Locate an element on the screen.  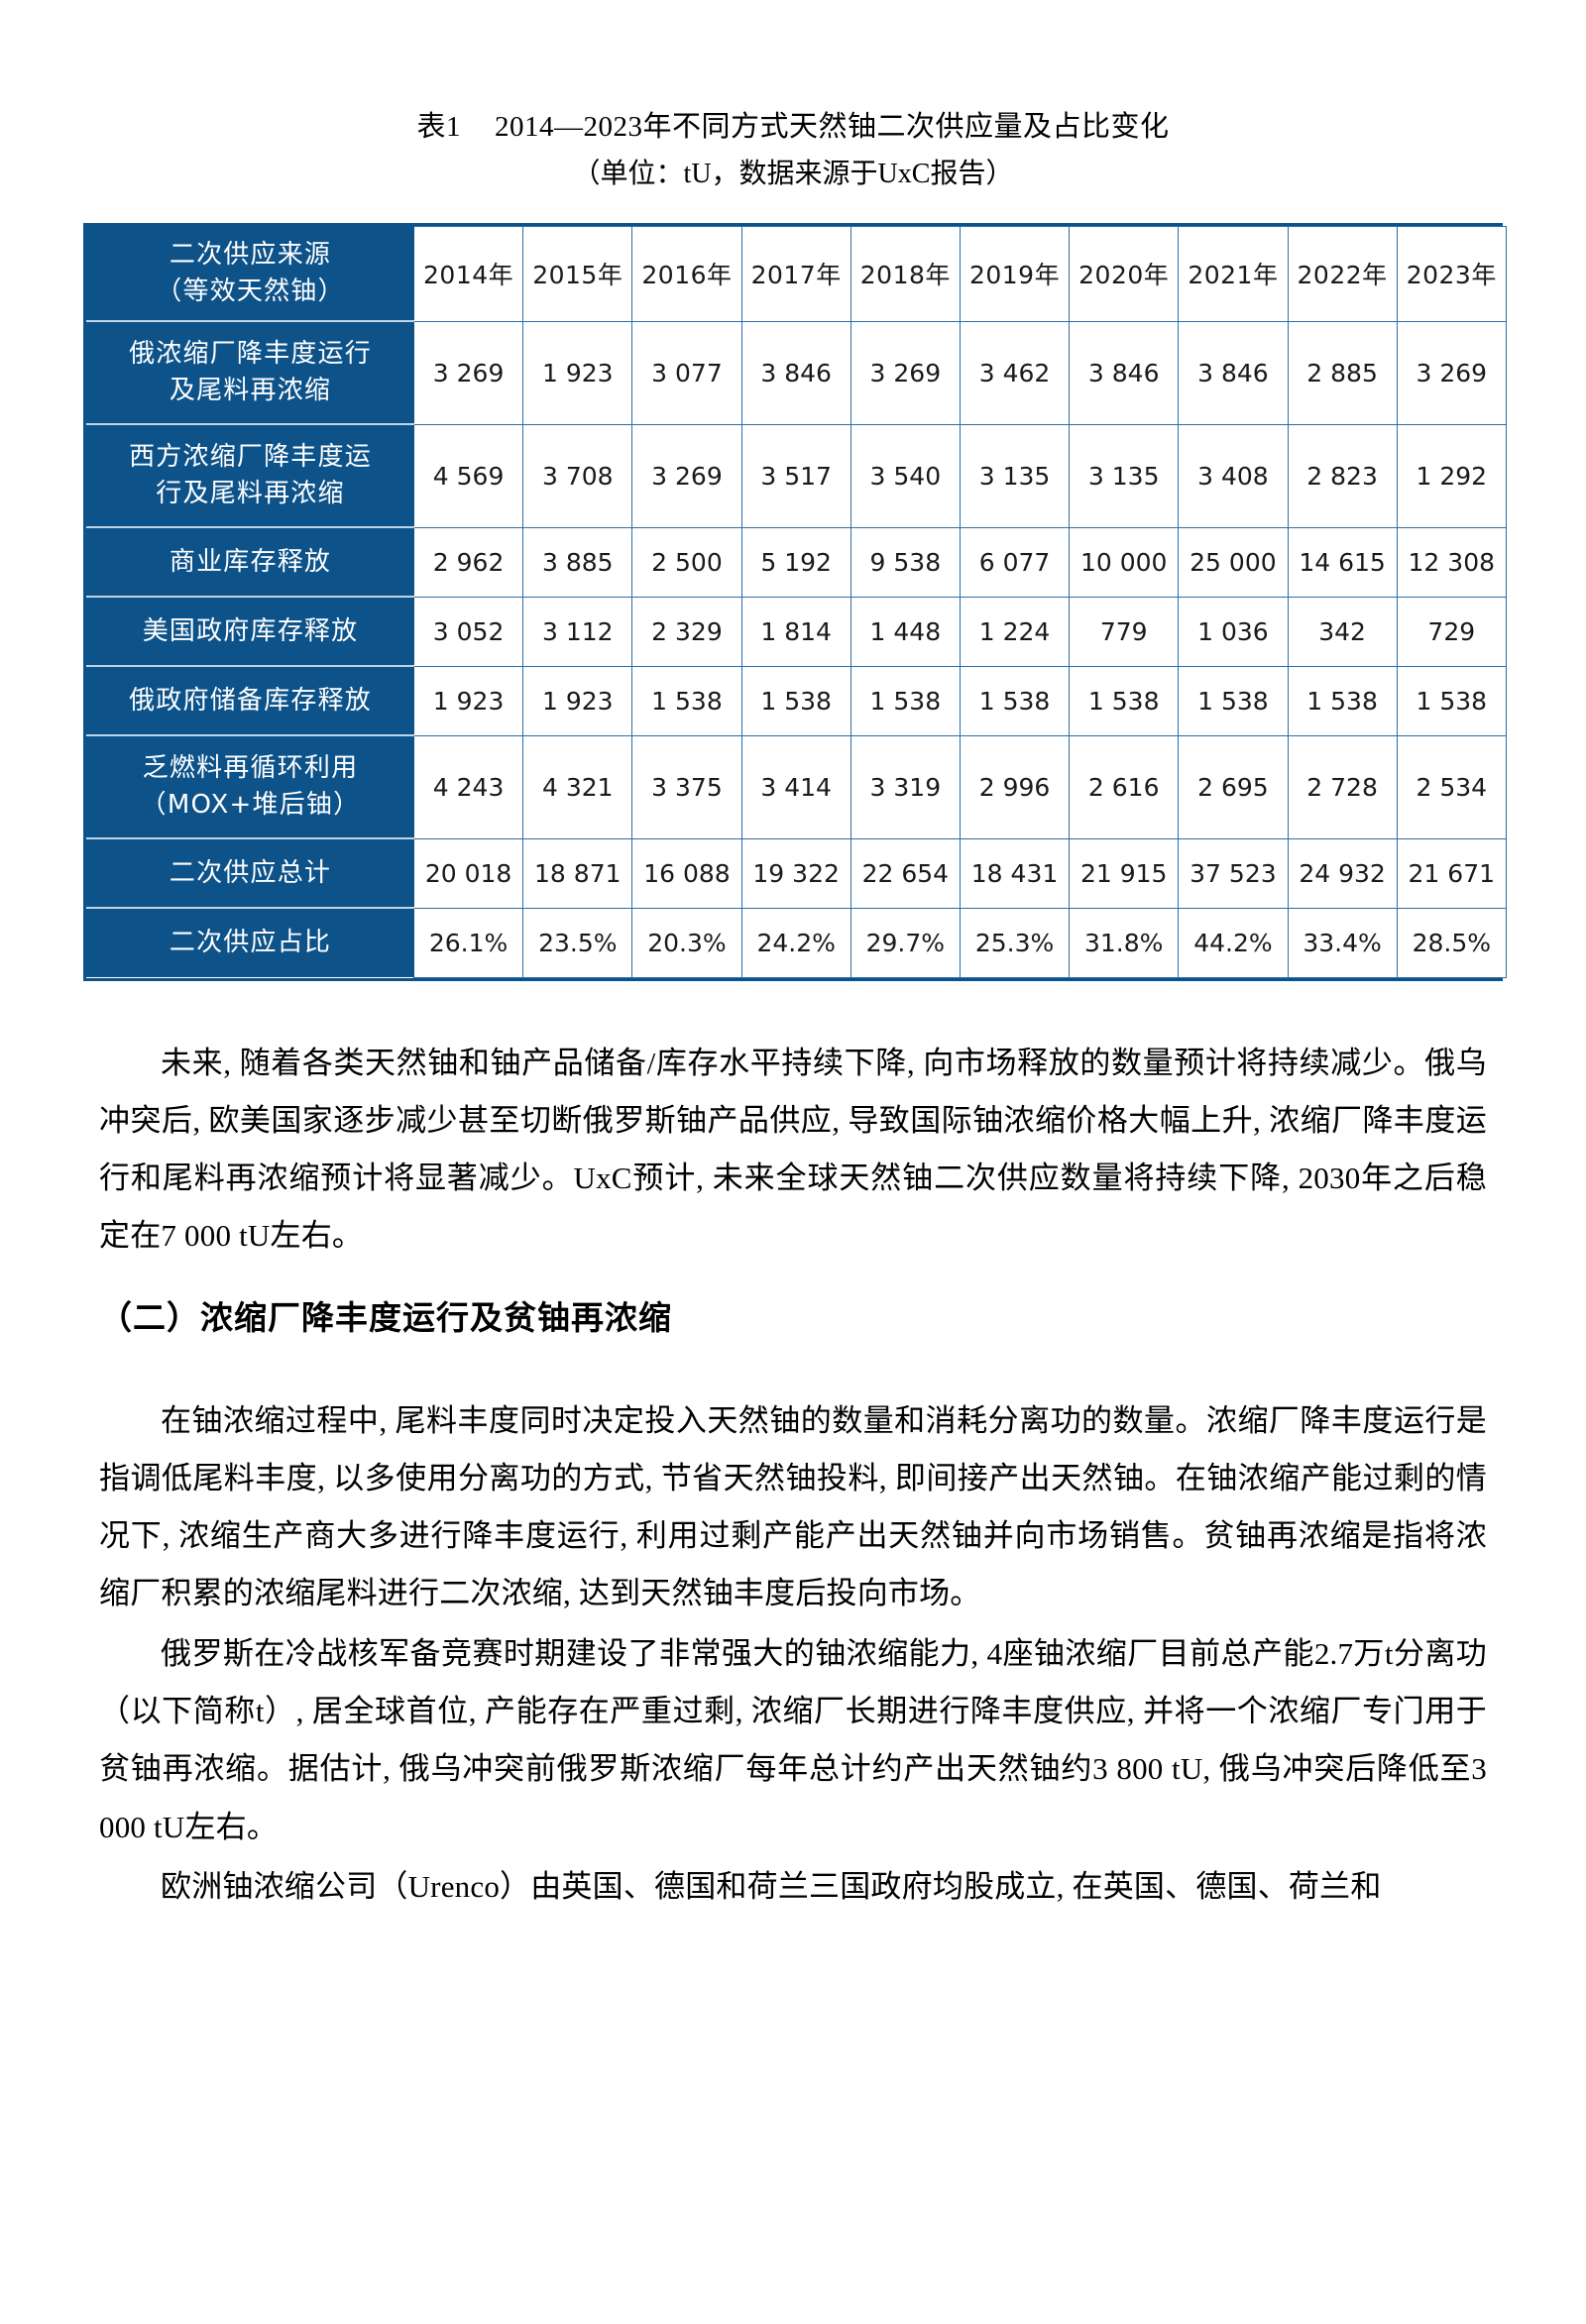
row-label-line1: 二次供应总计 is located at coordinates (250, 872).